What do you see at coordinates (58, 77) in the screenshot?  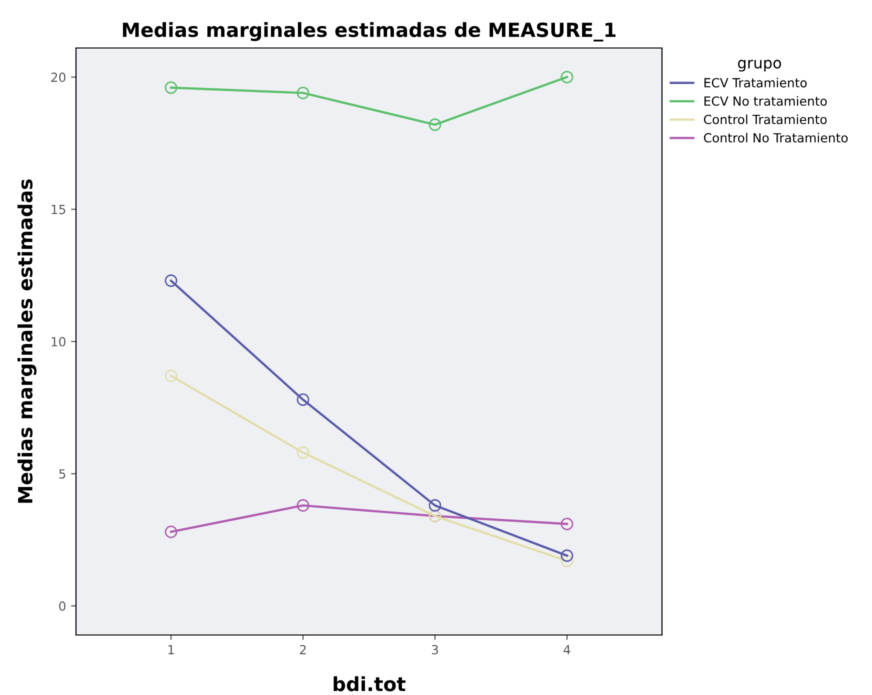 I see `y-tick-label: 20` at bounding box center [58, 77].